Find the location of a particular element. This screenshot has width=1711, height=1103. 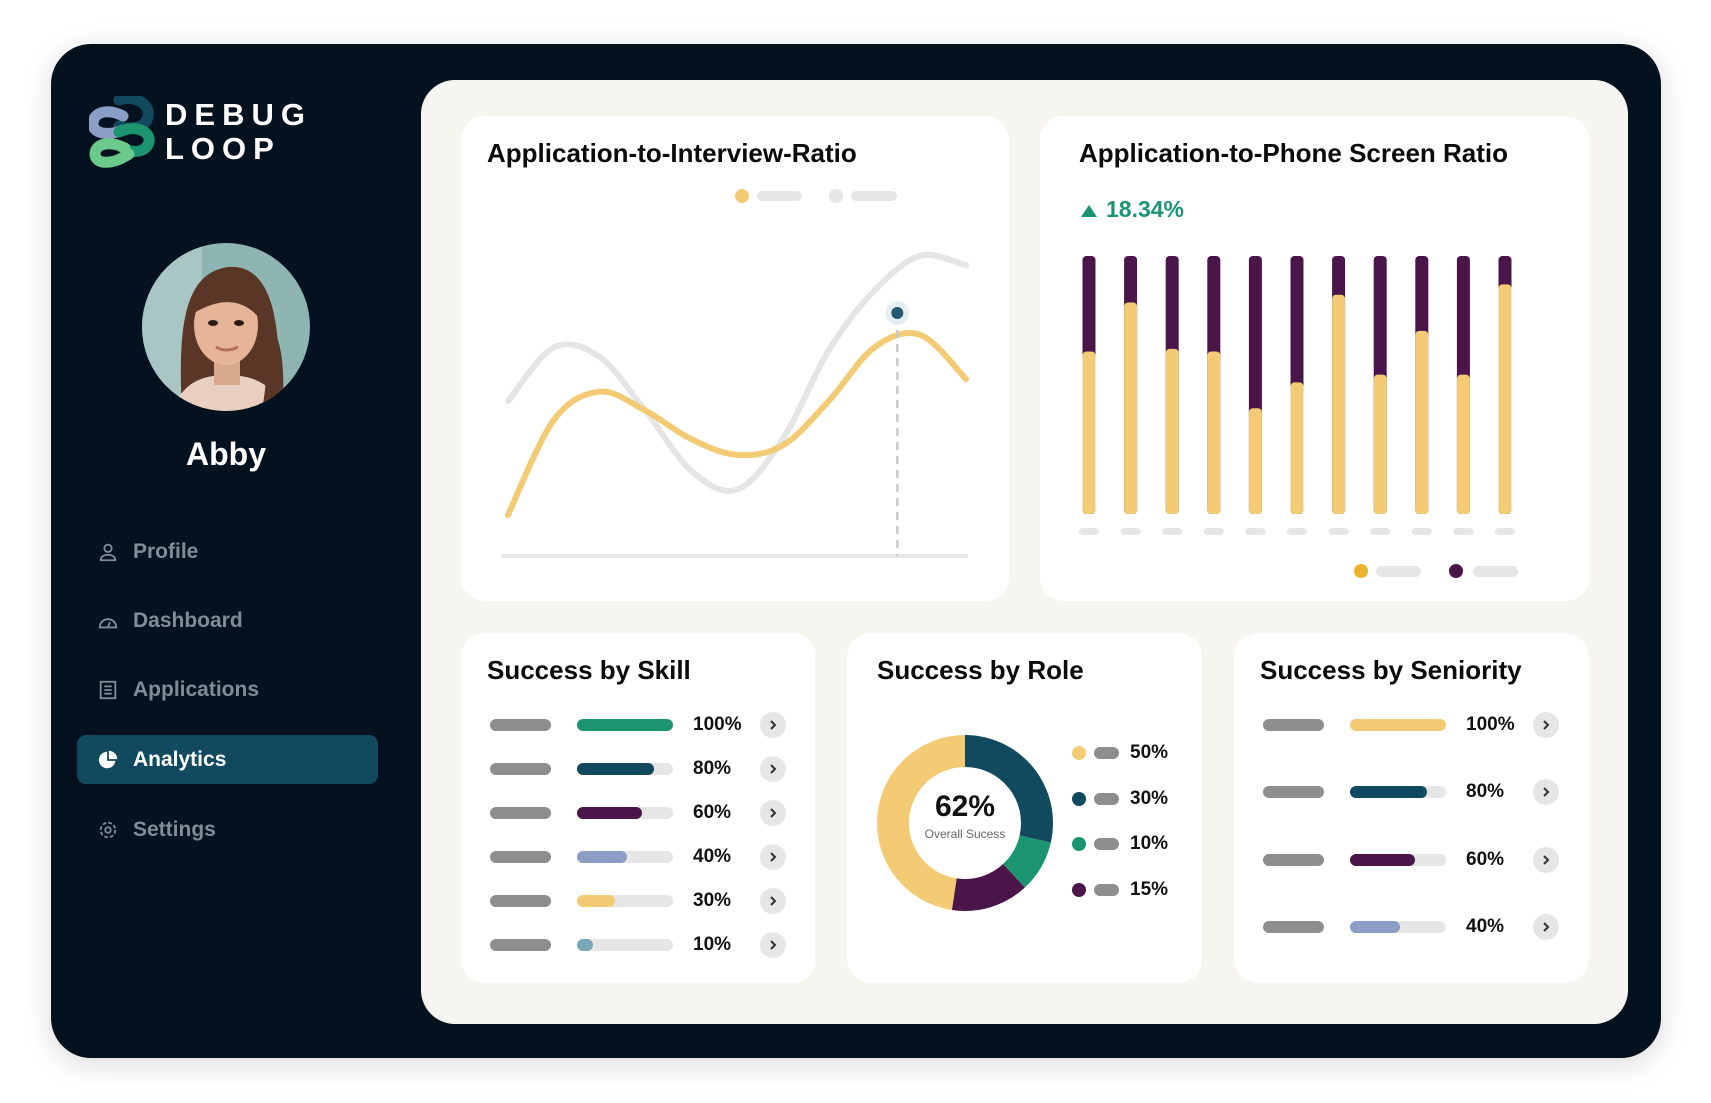

sidebar-item-label: Settings is located at coordinates (174, 829).